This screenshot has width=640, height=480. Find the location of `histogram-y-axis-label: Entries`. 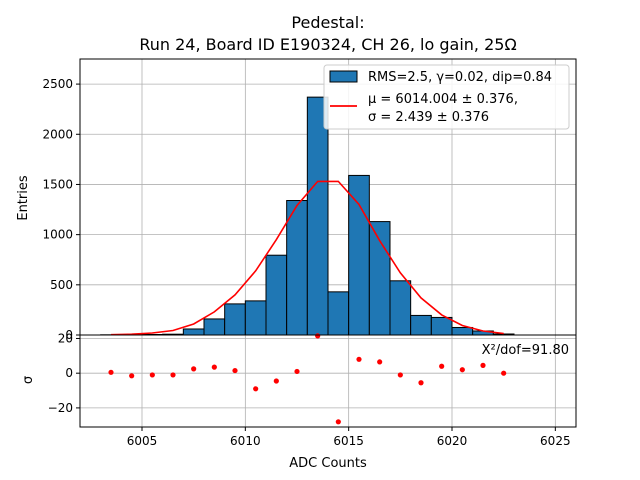

histogram-y-axis-label: Entries is located at coordinates (23, 198).